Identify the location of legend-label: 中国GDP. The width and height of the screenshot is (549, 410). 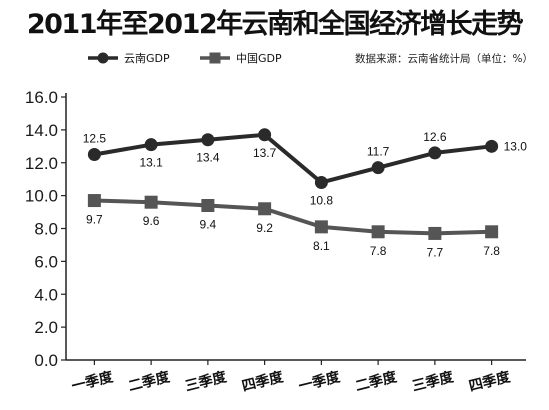
(259, 58).